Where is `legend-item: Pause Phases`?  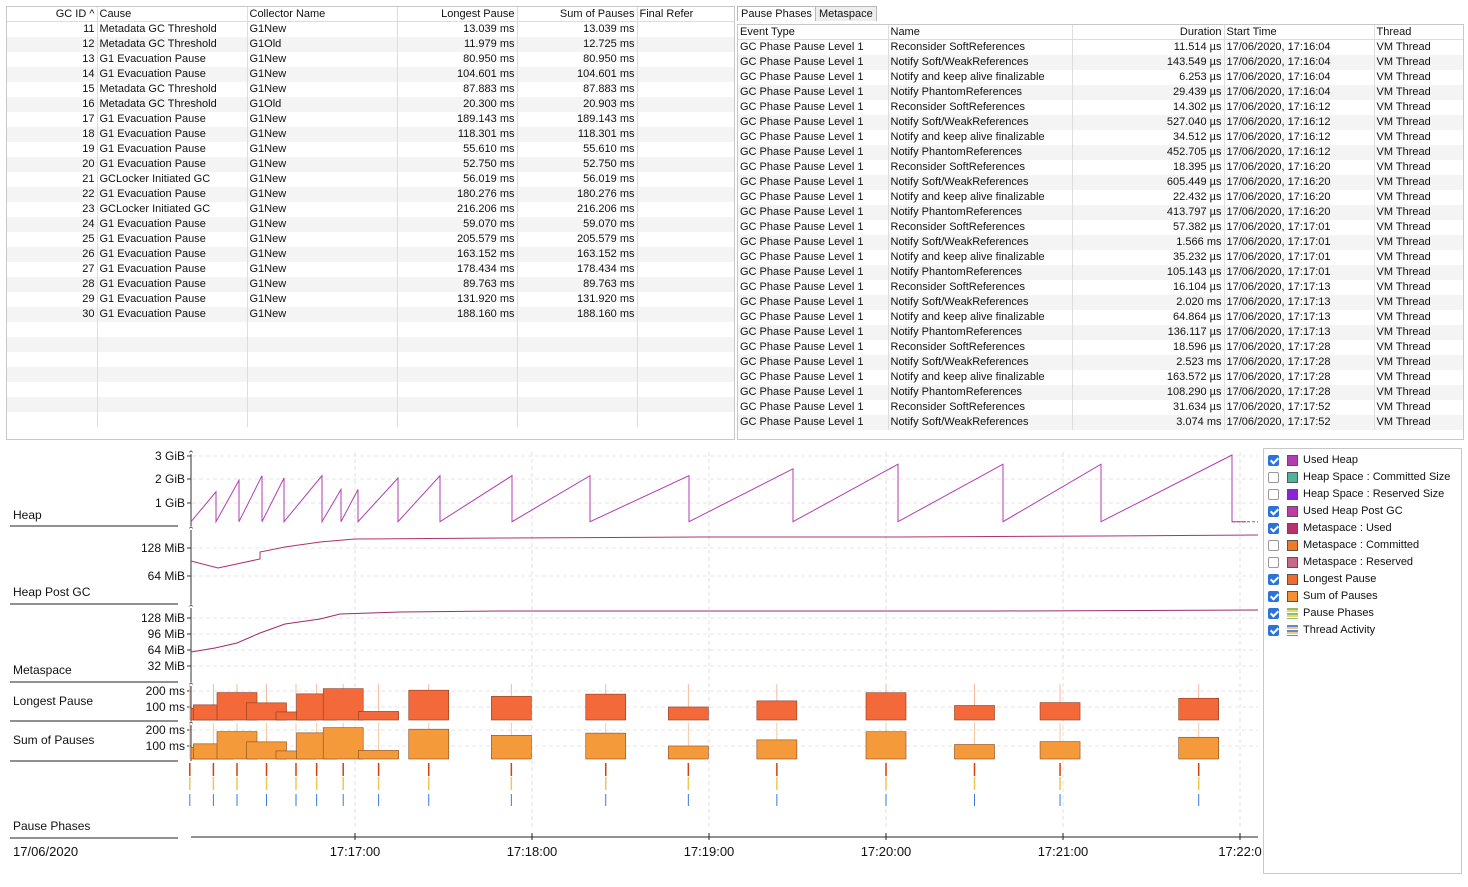 legend-item: Pause Phases is located at coordinates (1321, 613).